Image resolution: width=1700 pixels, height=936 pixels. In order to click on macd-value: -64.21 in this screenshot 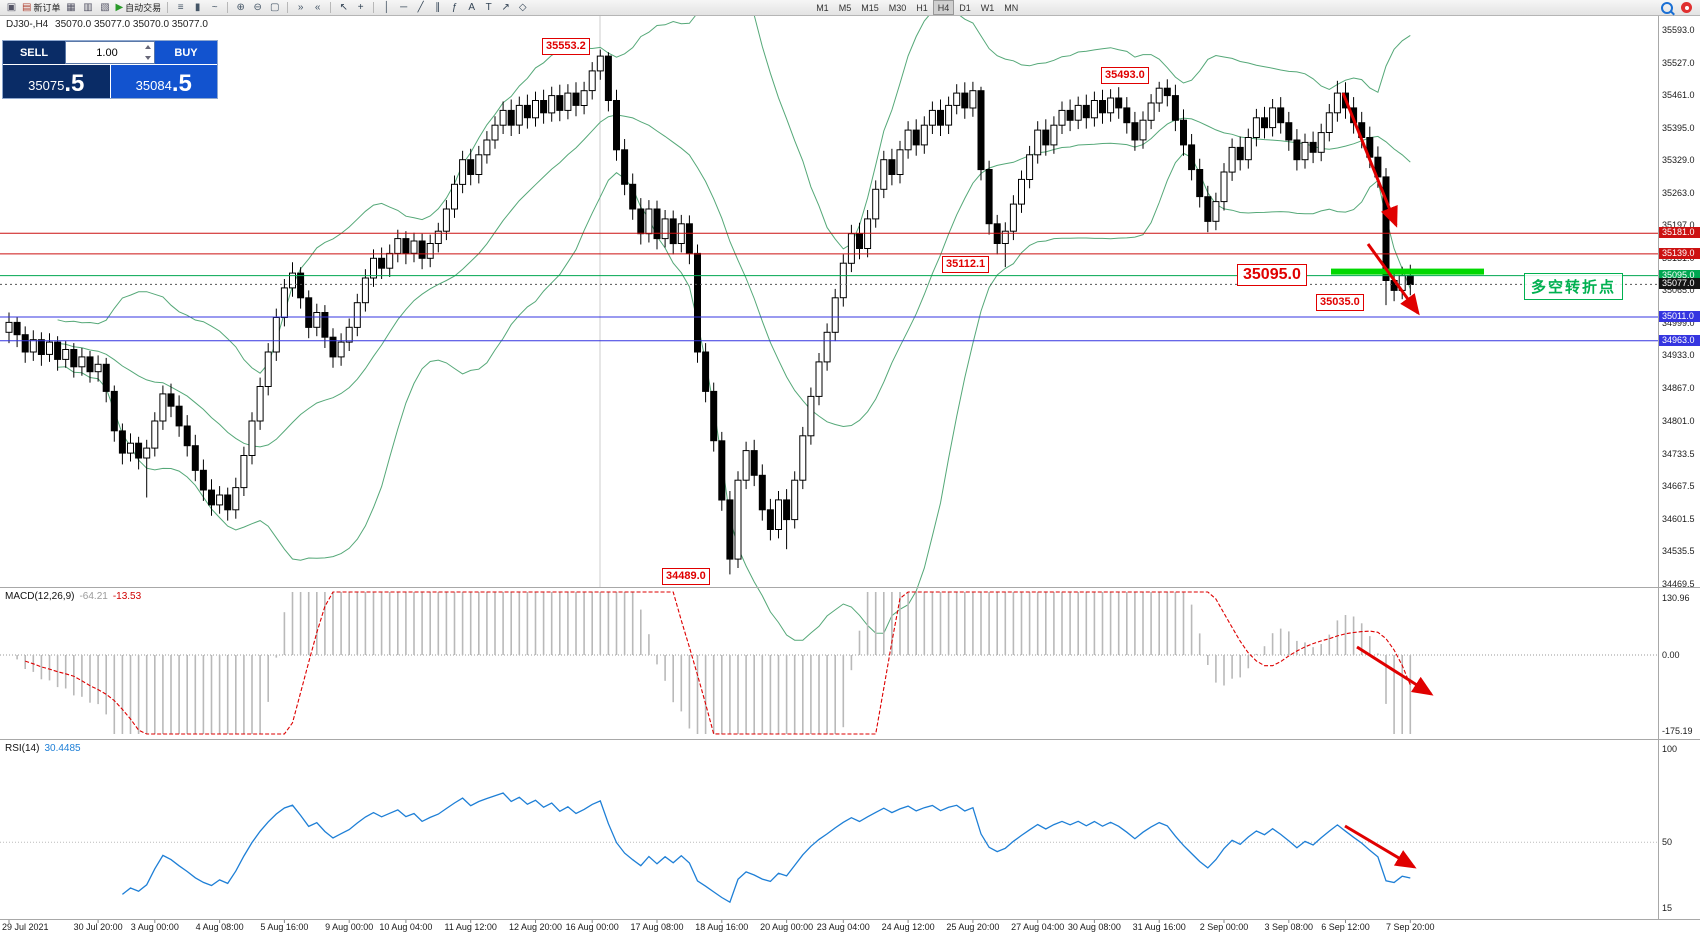, I will do `click(93, 596)`.